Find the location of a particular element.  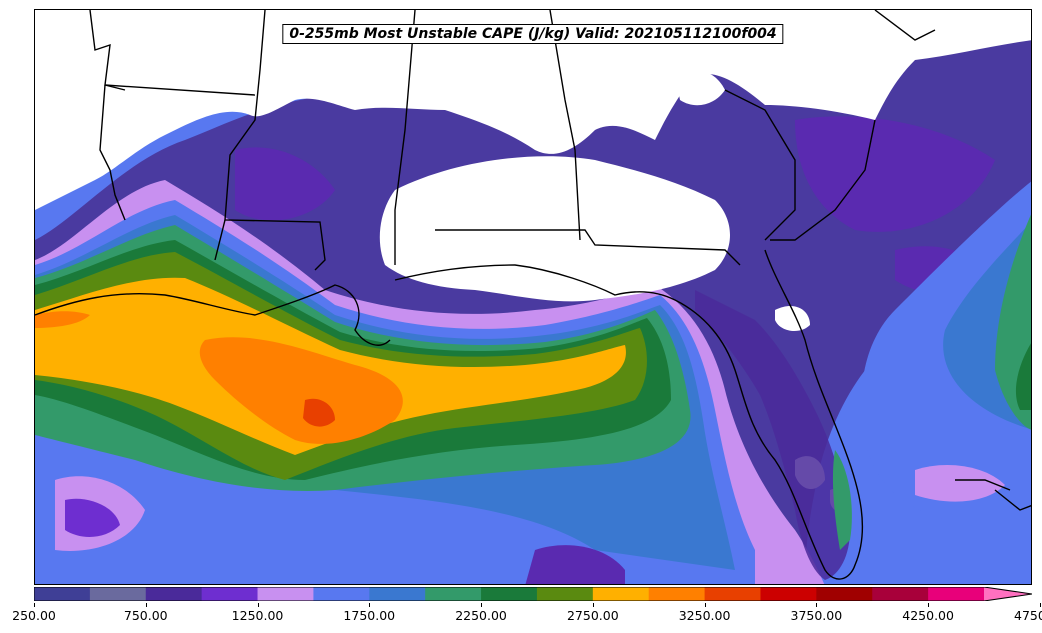

colorbar is located at coordinates (533, 594).